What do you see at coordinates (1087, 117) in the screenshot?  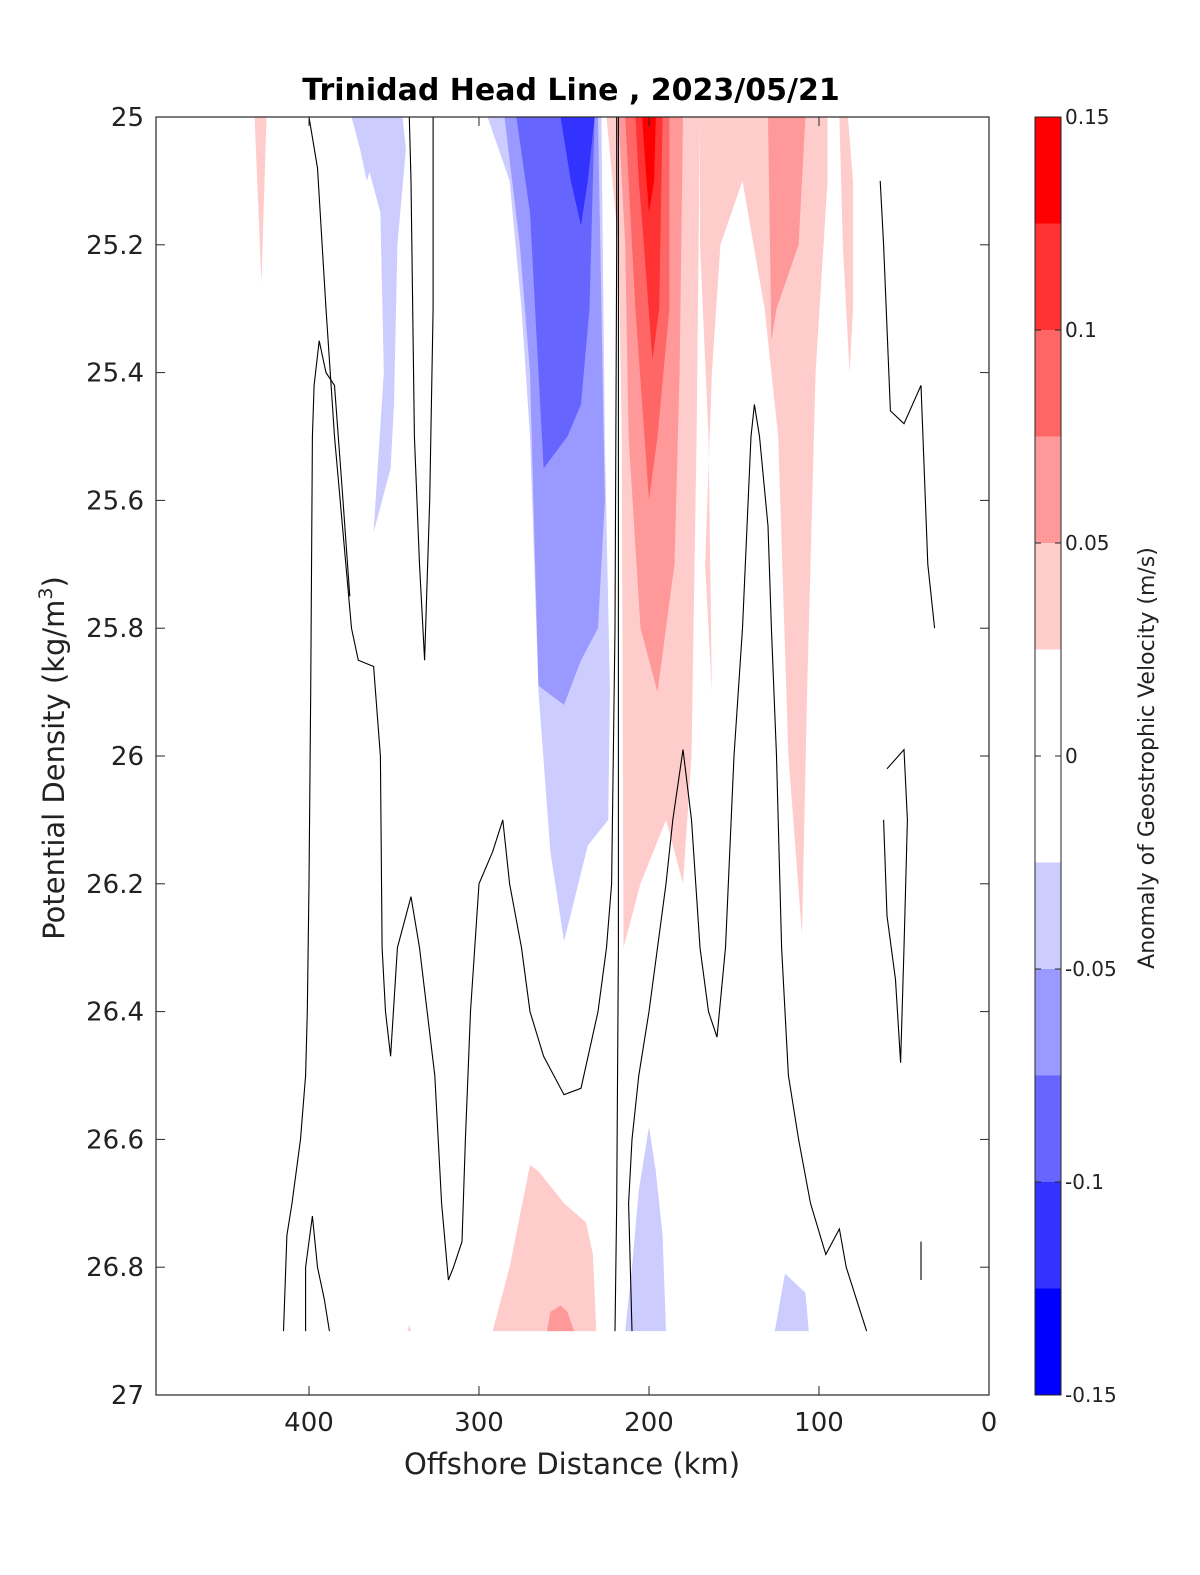 I see `colorbar-tick-label-0: 0.15` at bounding box center [1087, 117].